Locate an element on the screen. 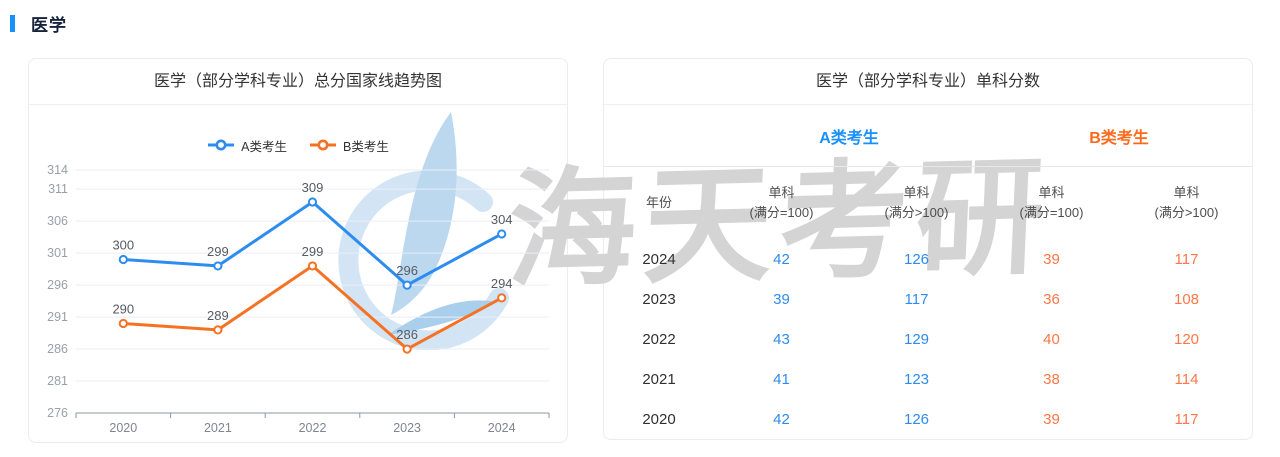 The image size is (1280, 457). table-row: 2024 42 126 39 117 is located at coordinates (928, 259).